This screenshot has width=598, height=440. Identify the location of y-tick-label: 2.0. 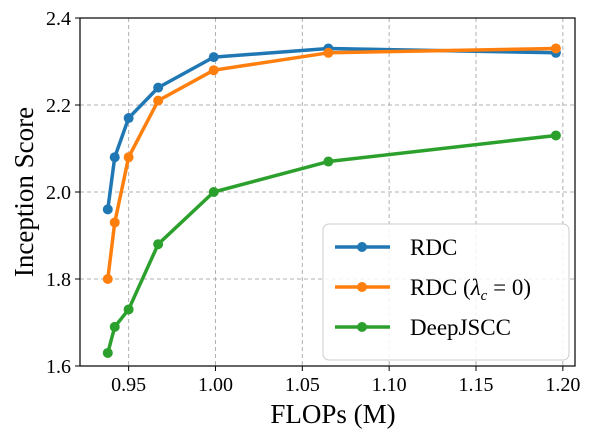
(58, 193).